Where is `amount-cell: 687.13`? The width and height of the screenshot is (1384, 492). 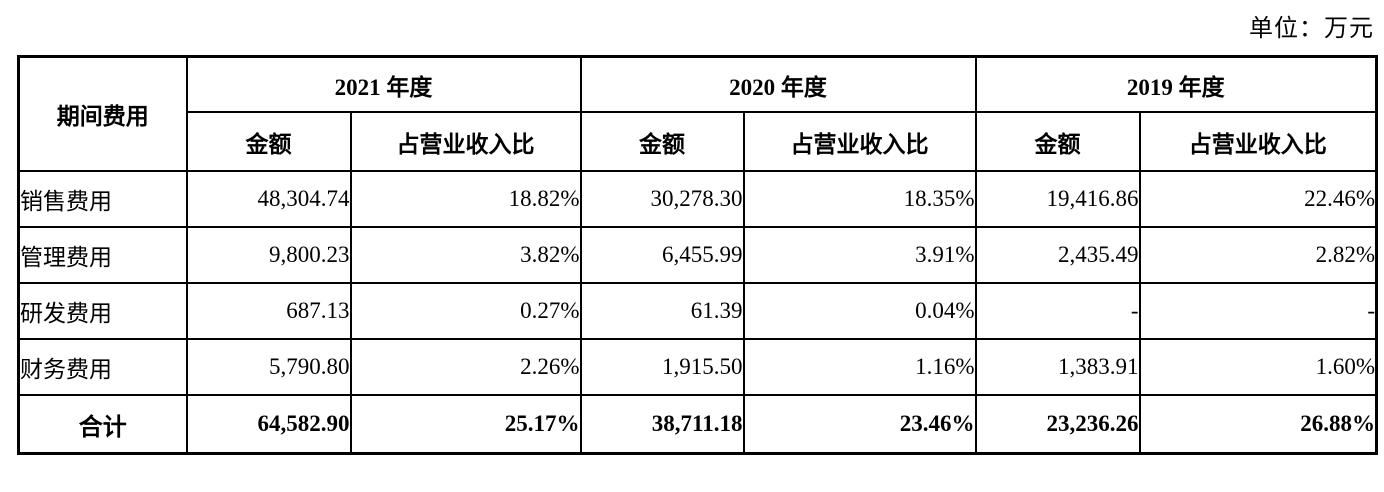 amount-cell: 687.13 is located at coordinates (268, 311).